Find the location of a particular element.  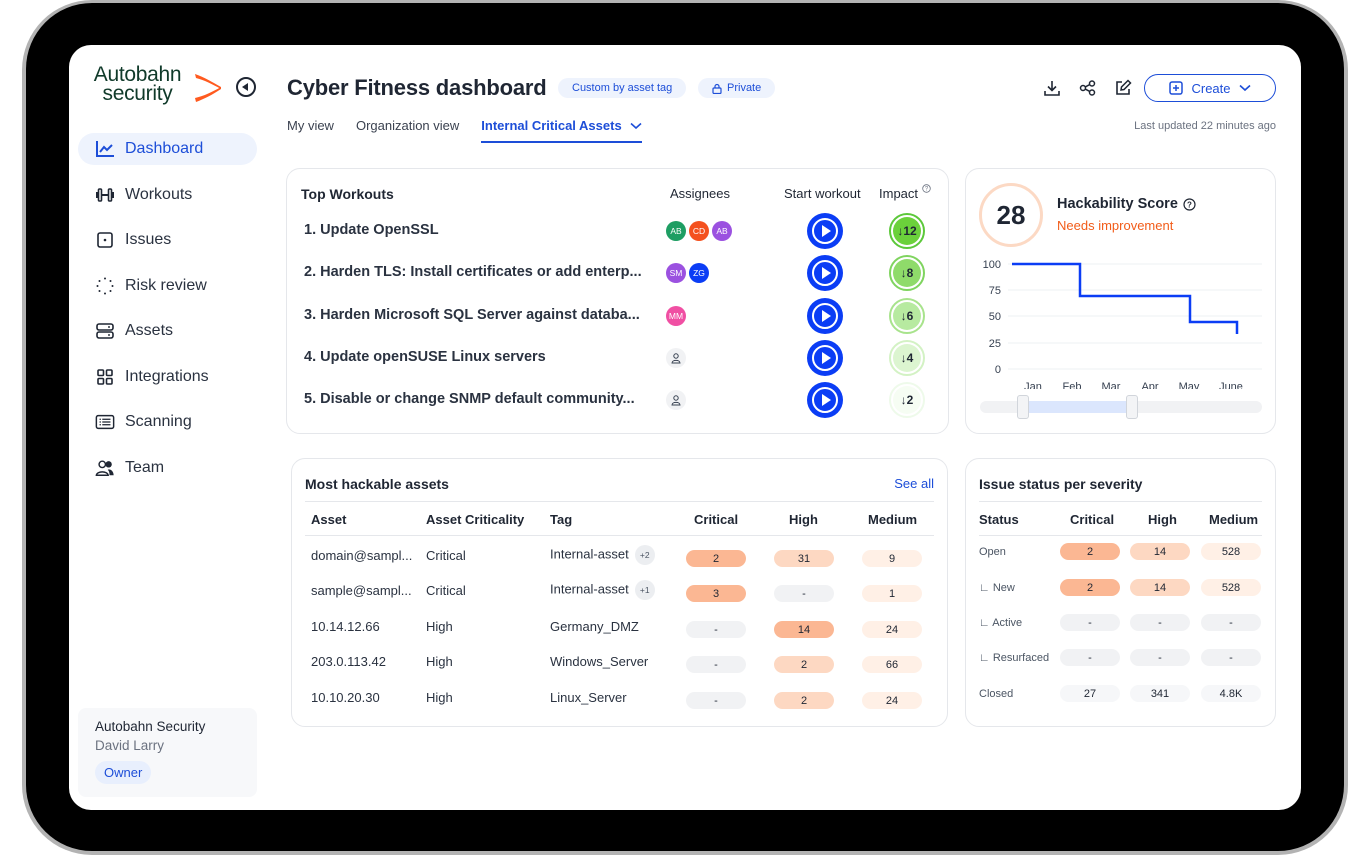

medium-count: 528 is located at coordinates (1231, 551).